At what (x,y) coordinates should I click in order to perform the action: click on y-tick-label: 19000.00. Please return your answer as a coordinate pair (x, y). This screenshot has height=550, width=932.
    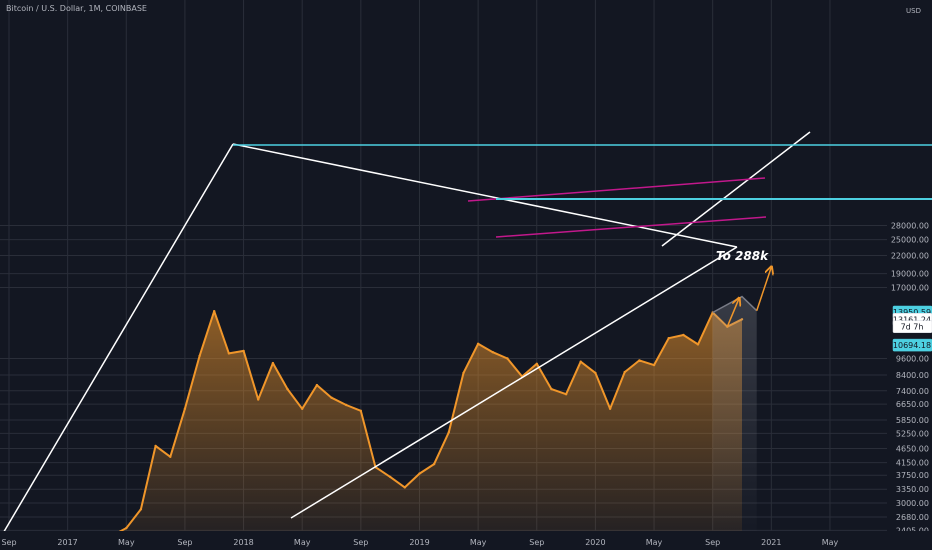
    Looking at the image, I should click on (910, 274).